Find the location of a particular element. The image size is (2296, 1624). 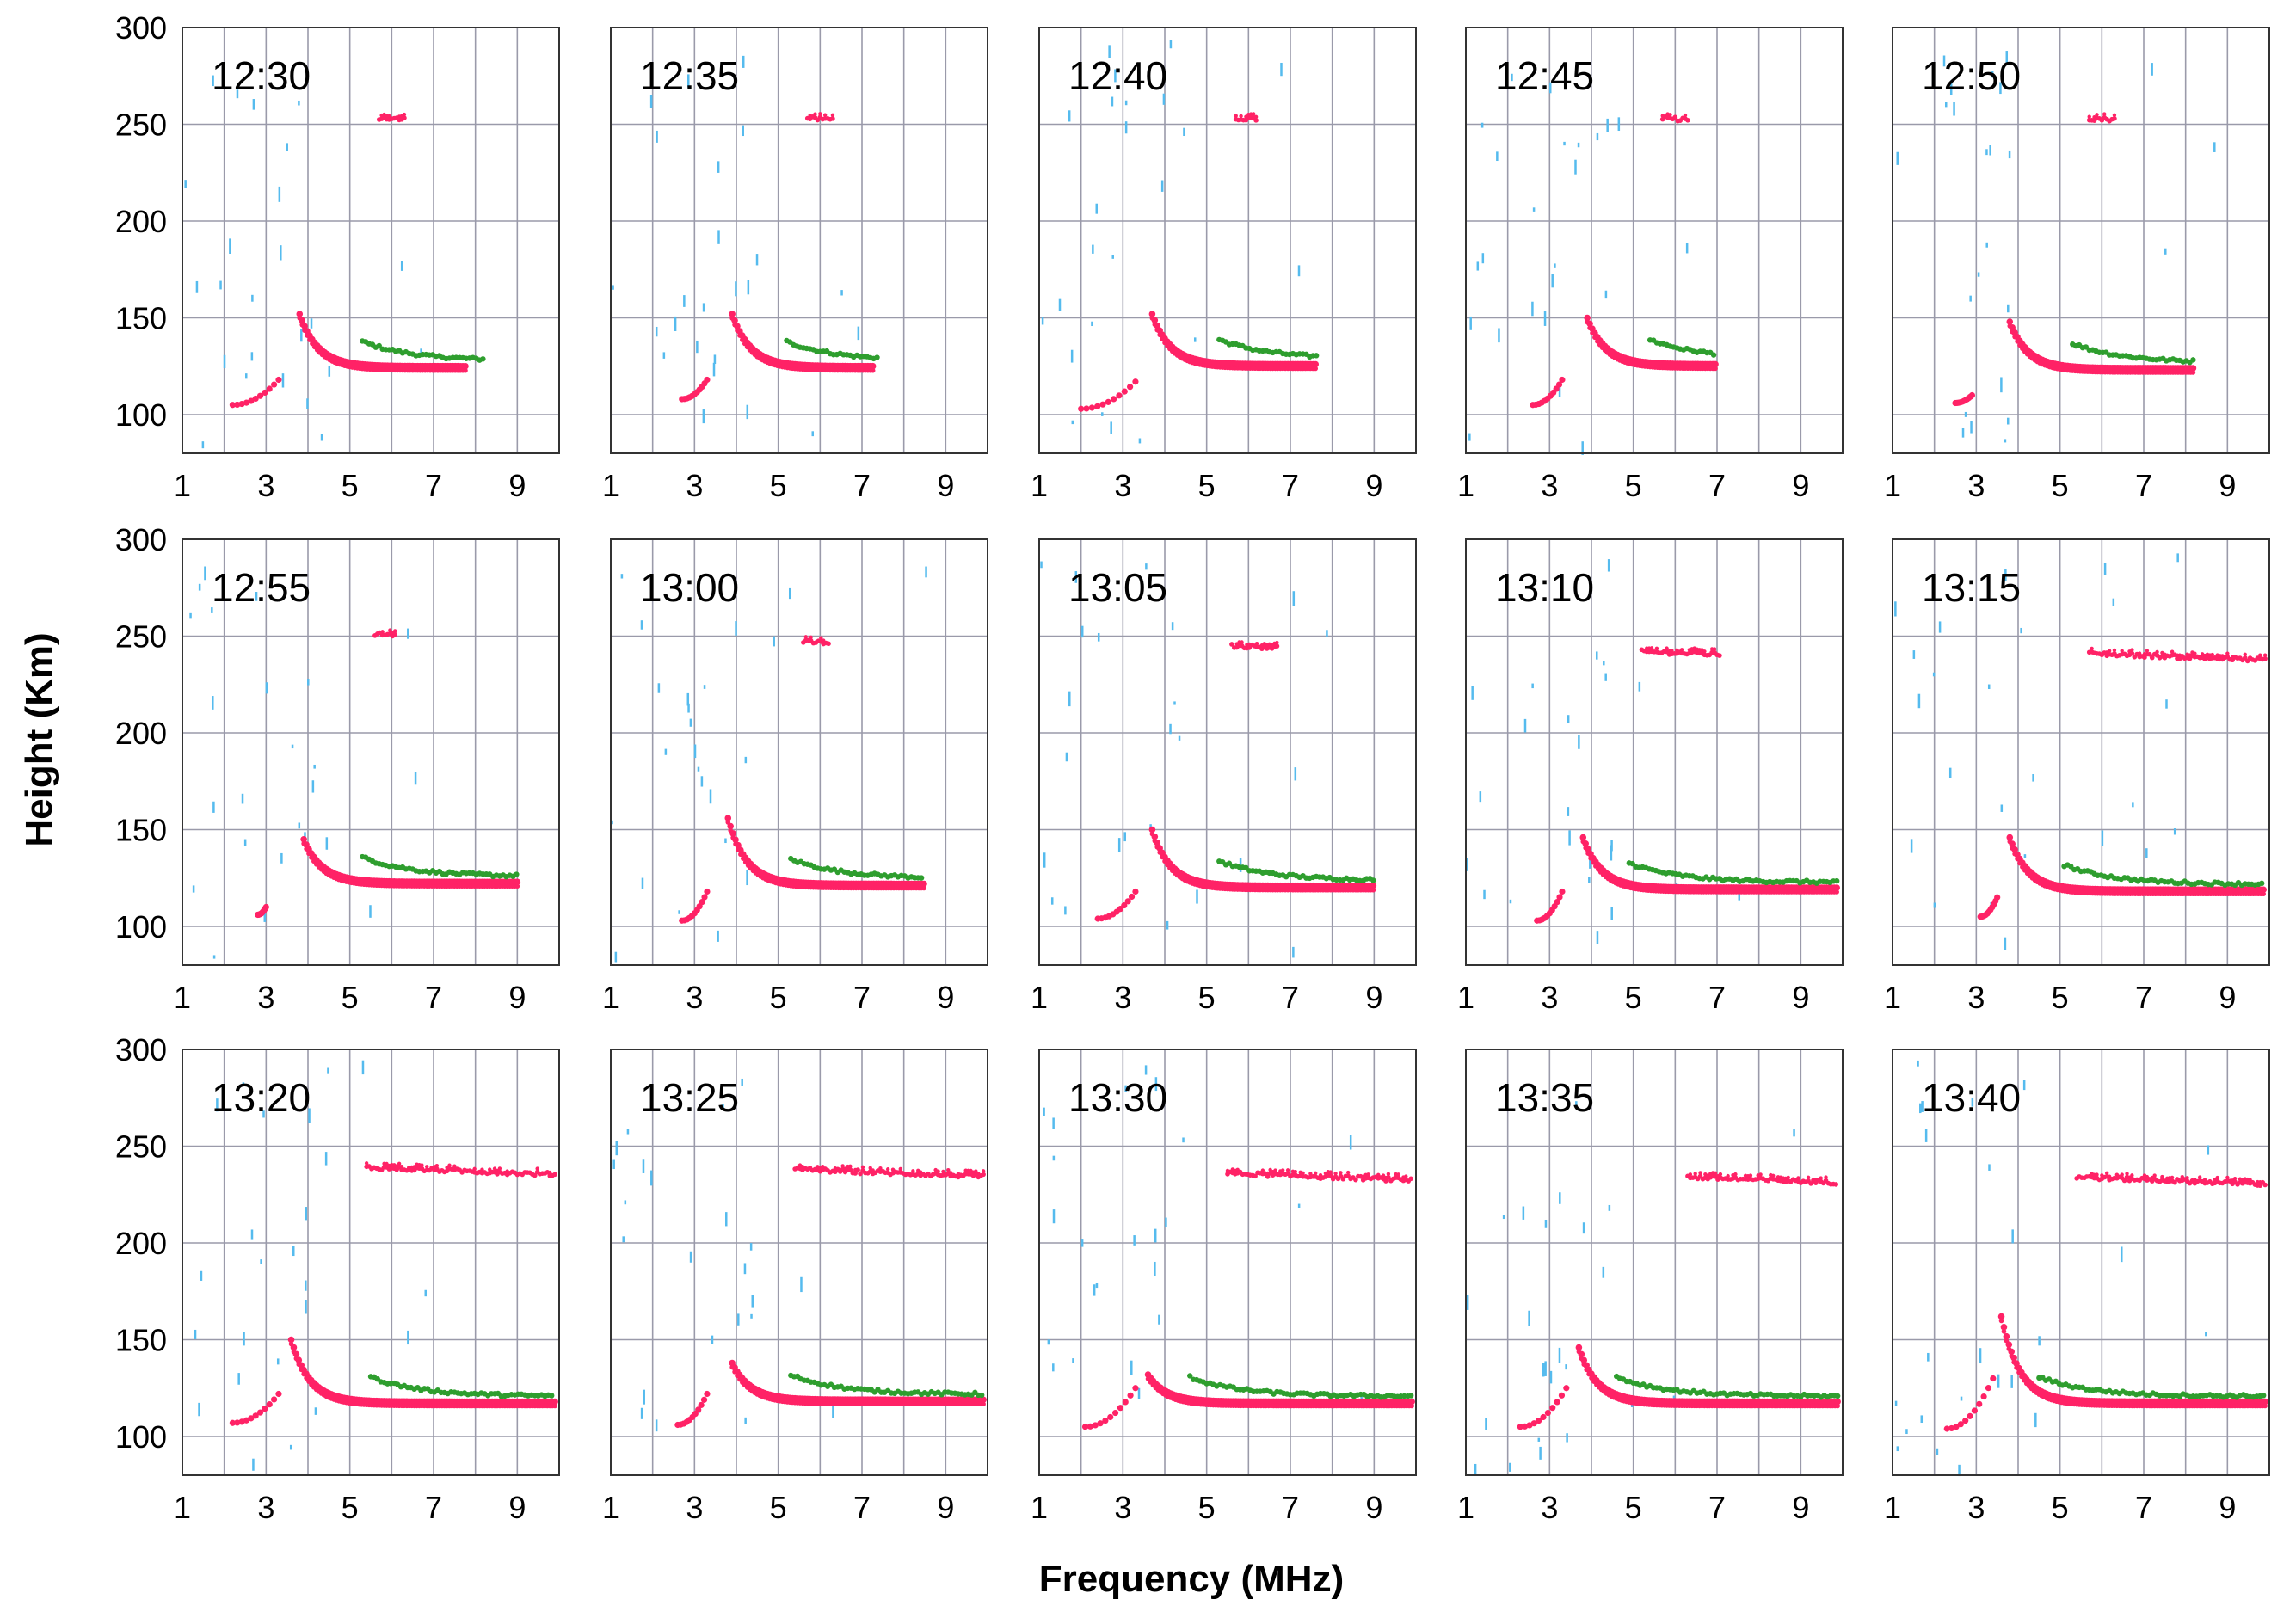

panel-time-label: 12:30 is located at coordinates (261, 75).